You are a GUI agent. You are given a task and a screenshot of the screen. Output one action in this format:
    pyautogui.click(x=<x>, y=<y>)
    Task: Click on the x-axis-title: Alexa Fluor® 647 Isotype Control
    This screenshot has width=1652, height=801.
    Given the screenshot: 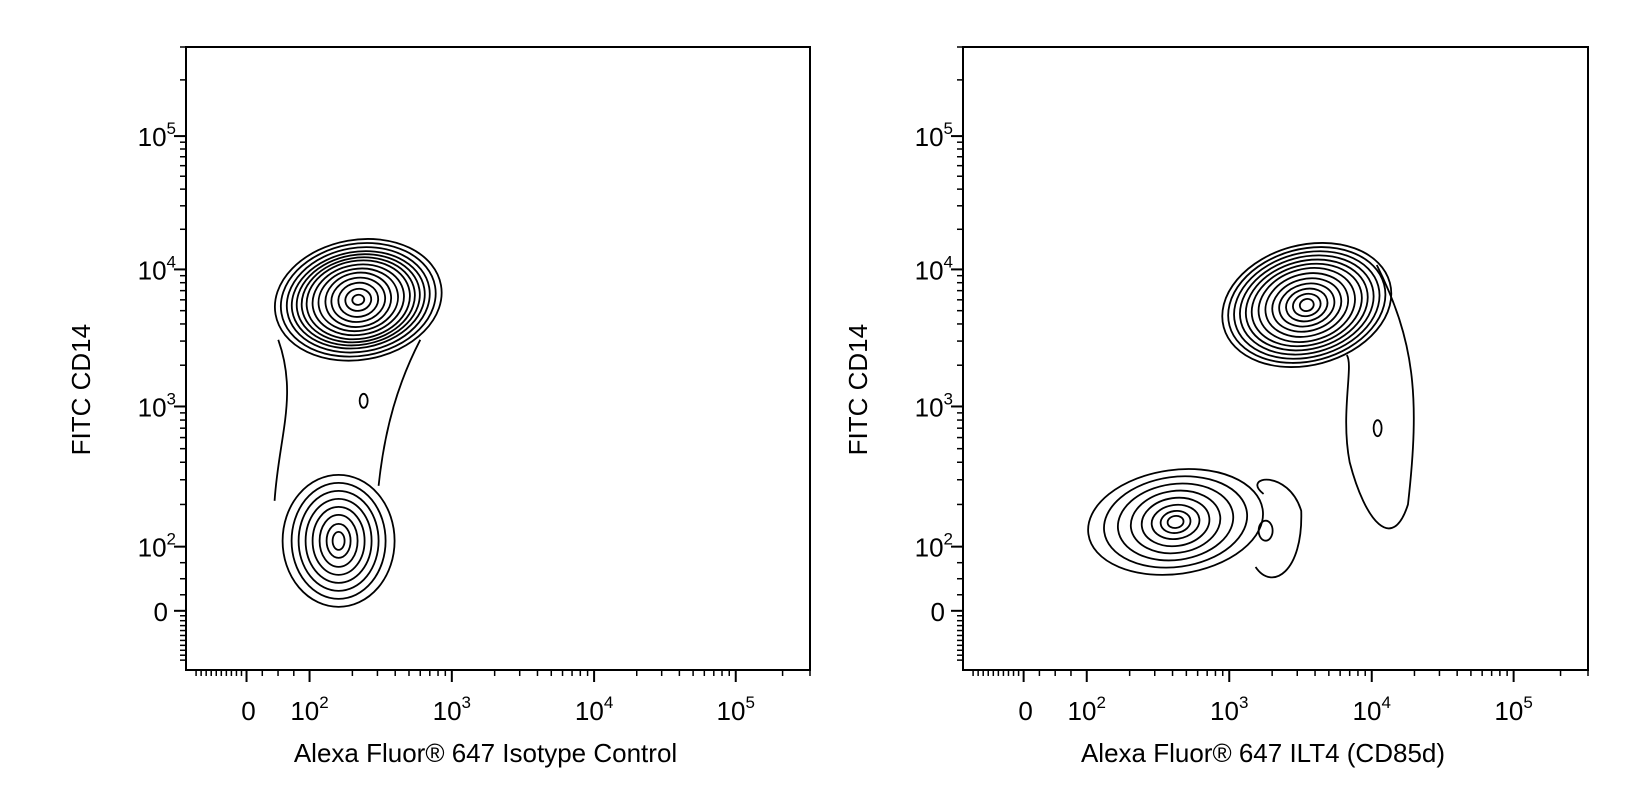 What is the action you would take?
    pyautogui.click(x=485, y=753)
    